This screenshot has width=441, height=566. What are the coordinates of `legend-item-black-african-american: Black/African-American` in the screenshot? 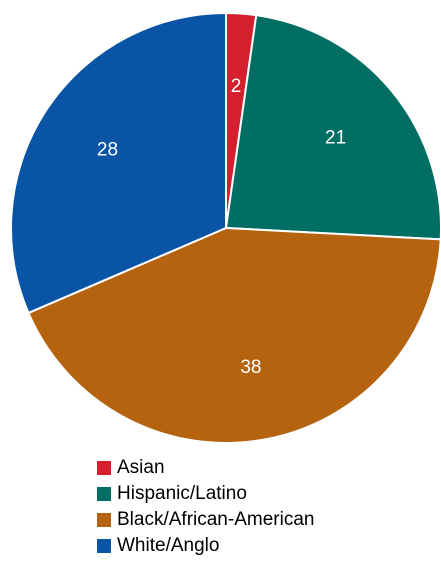 It's located at (205, 520).